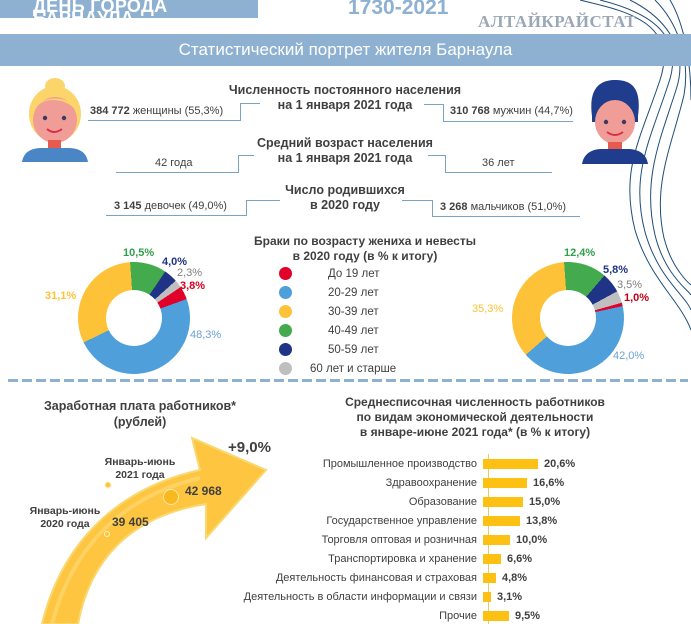  Describe the element at coordinates (498, 172) in the screenshot. I see `men-age-underline` at that location.